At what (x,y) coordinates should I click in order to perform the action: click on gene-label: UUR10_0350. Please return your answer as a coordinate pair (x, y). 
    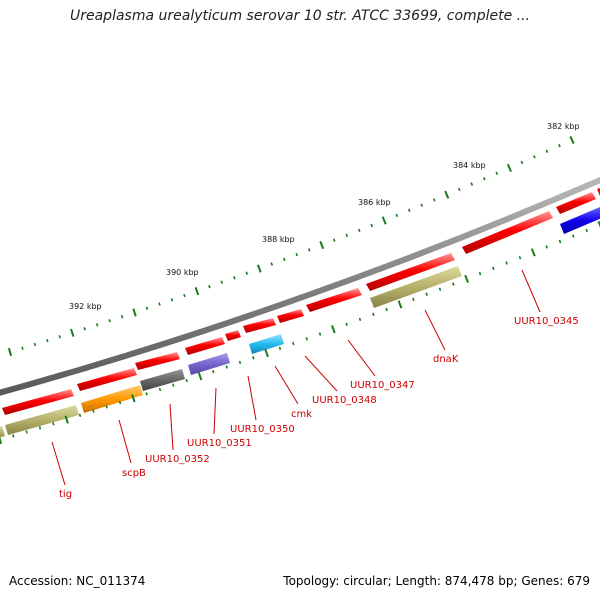
    Looking at the image, I should click on (262, 429).